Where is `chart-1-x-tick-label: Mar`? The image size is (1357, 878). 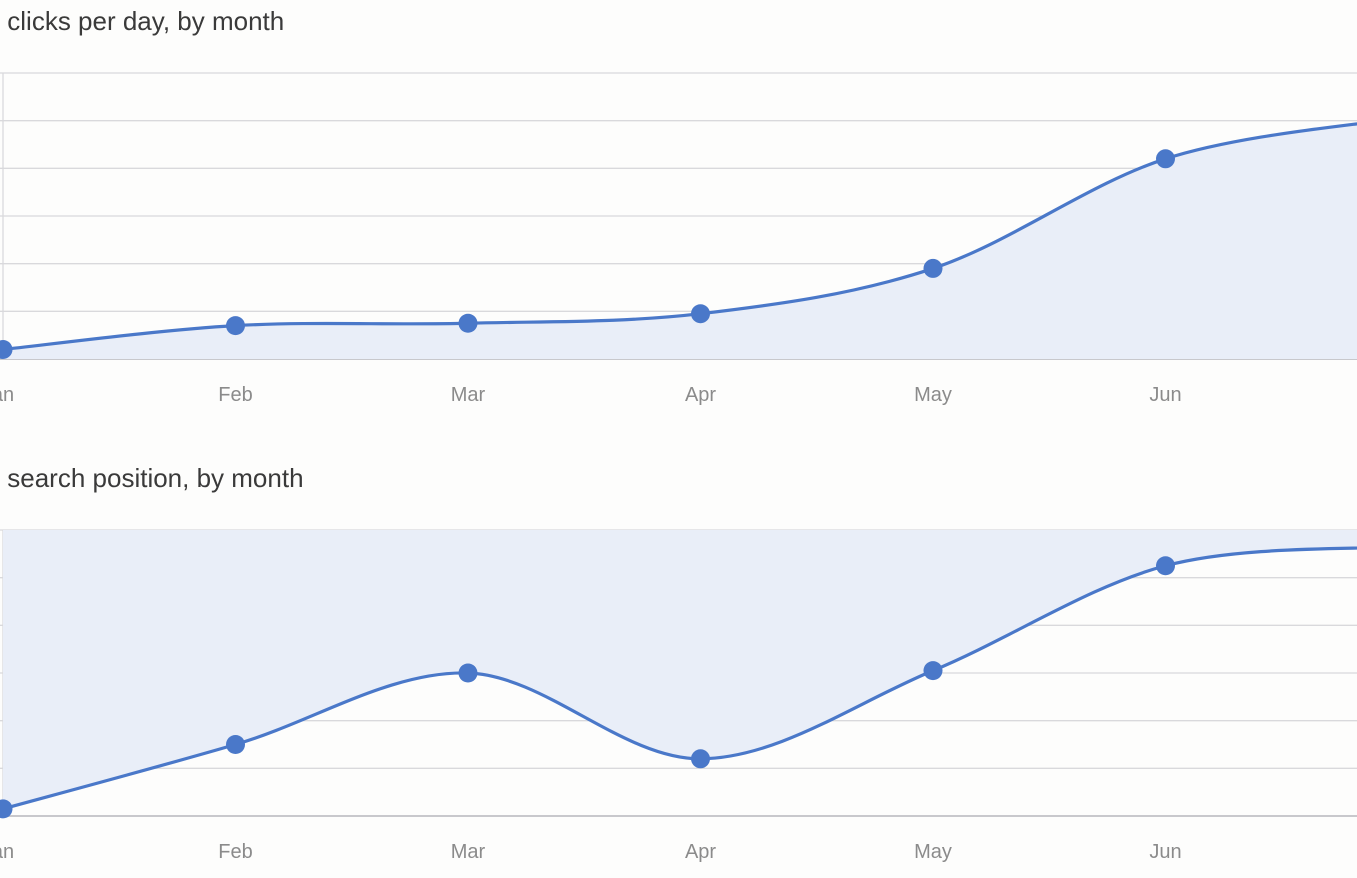 chart-1-x-tick-label: Mar is located at coordinates (468, 395).